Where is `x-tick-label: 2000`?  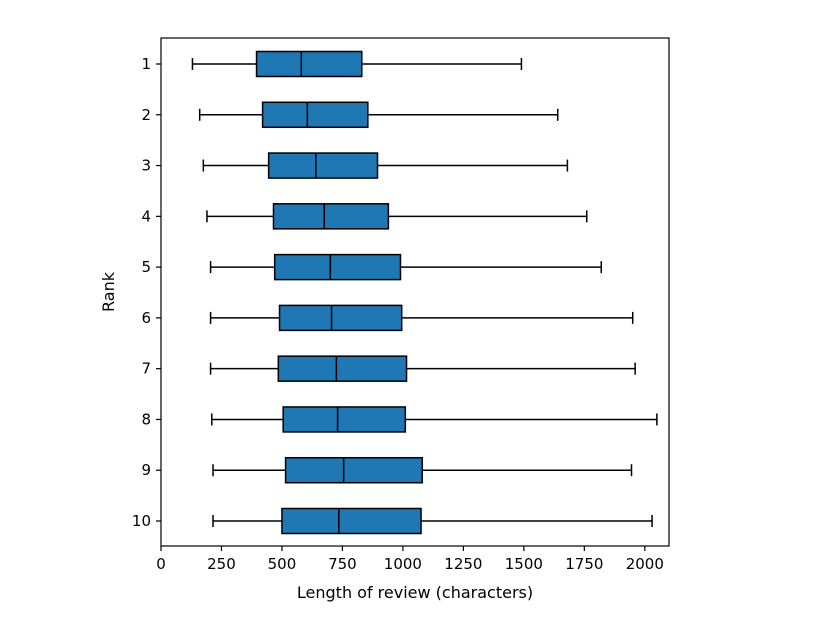 x-tick-label: 2000 is located at coordinates (645, 564).